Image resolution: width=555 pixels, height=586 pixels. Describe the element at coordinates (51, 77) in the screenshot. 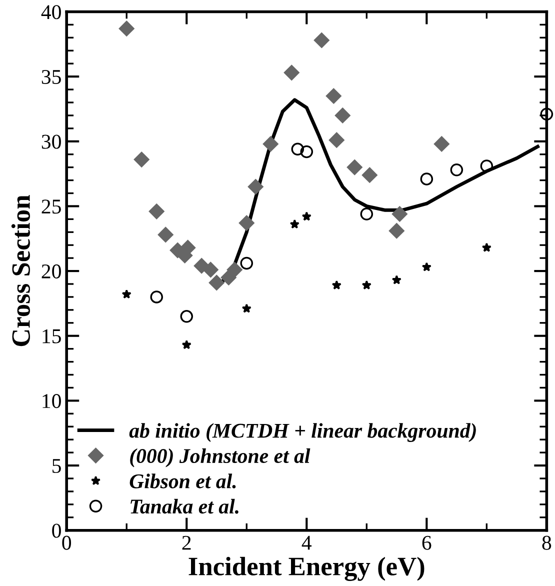

I see `y-tick-label: 35` at that location.